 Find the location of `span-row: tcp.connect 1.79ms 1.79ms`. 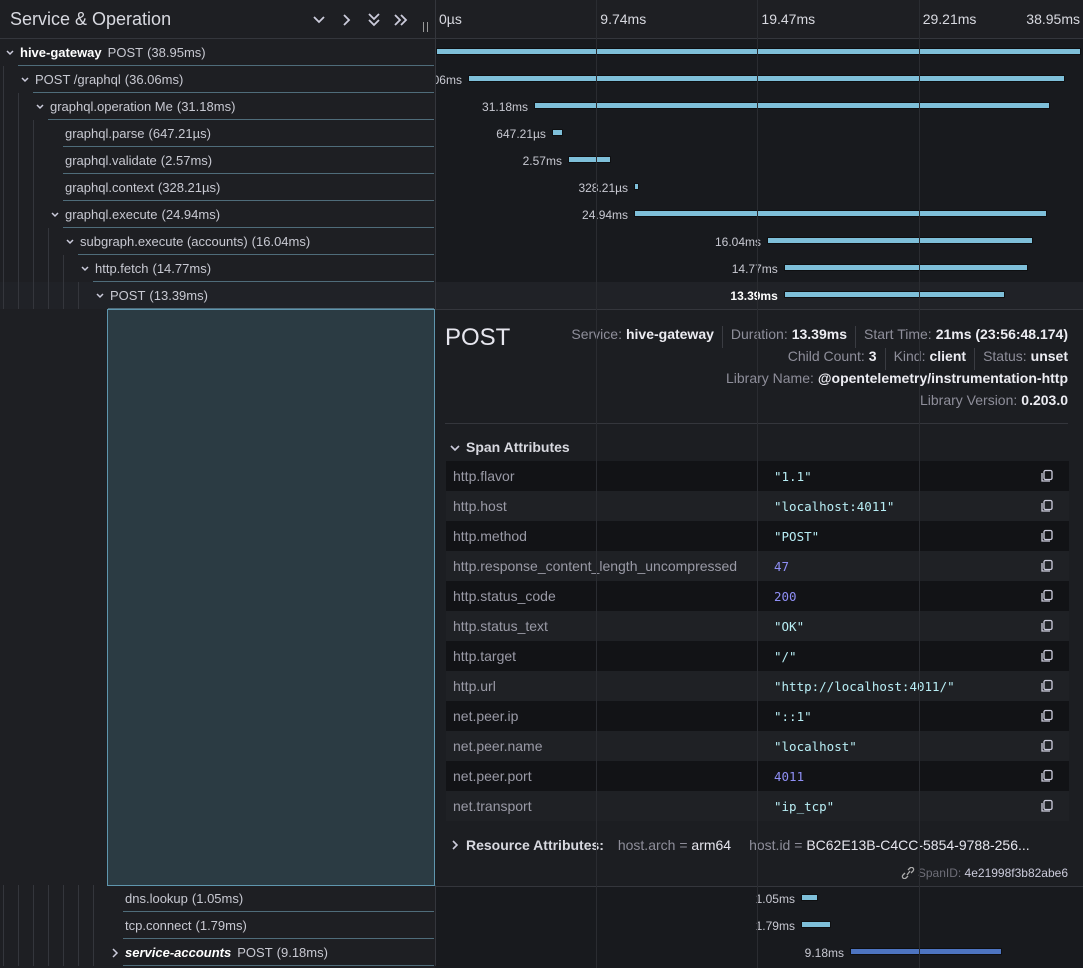

span-row: tcp.connect 1.79ms 1.79ms is located at coordinates (541, 925).